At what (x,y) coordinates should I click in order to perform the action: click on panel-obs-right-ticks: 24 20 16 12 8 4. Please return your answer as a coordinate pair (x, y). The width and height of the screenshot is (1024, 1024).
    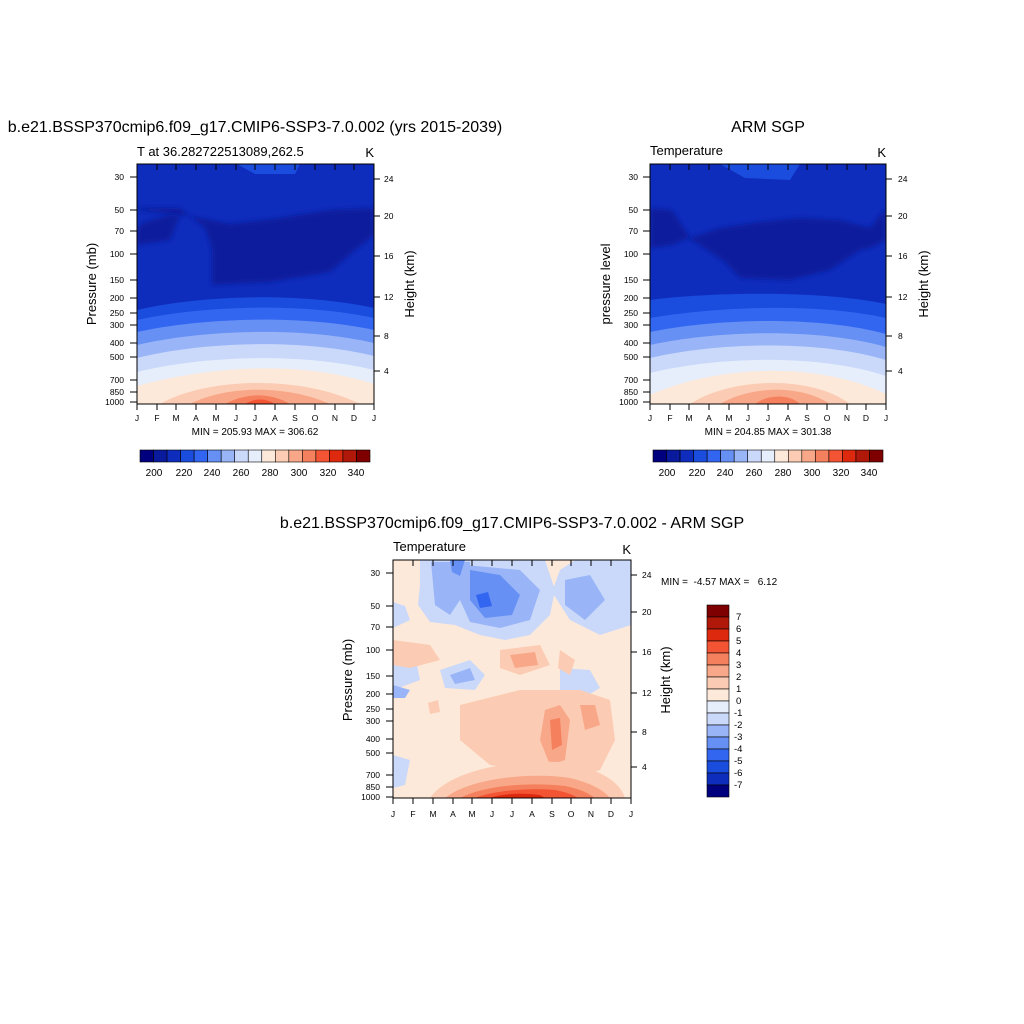
    Looking at the image, I should click on (897, 275).